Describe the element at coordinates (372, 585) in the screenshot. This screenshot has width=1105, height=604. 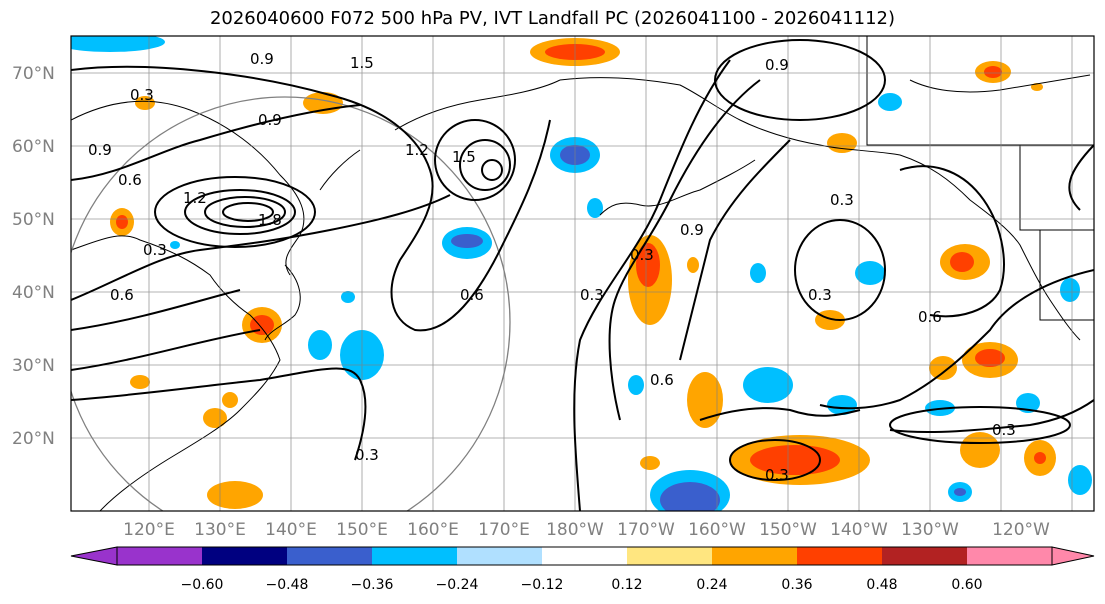
I see `colorbar-tick-label: −0.36` at that location.